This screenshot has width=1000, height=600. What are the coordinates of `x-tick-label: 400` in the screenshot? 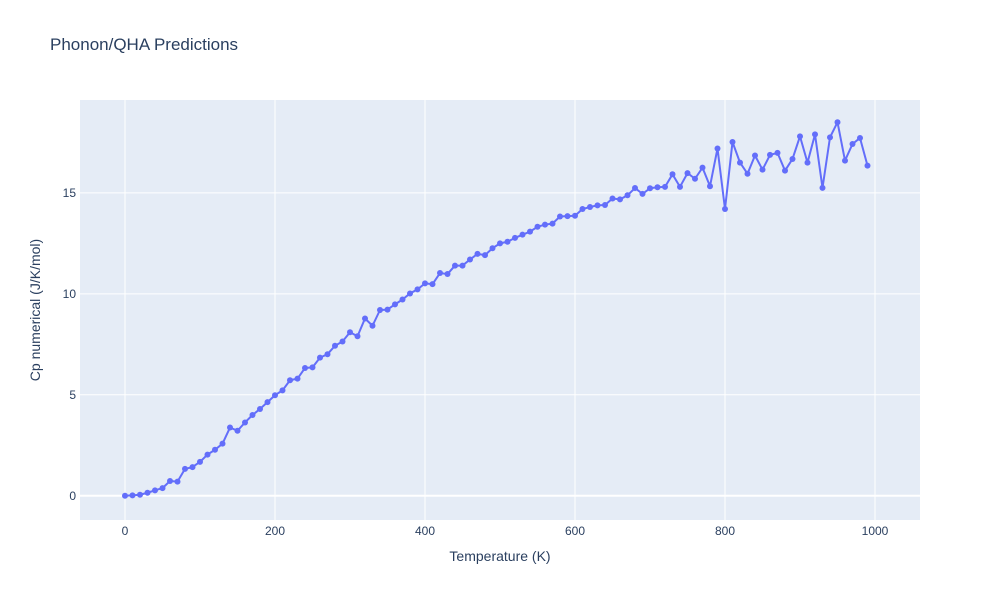 It's located at (425, 531).